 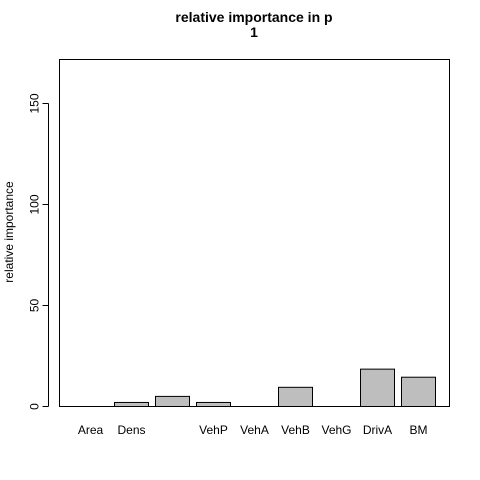 What do you see at coordinates (336, 430) in the screenshot?
I see `x-category-label: VehG` at bounding box center [336, 430].